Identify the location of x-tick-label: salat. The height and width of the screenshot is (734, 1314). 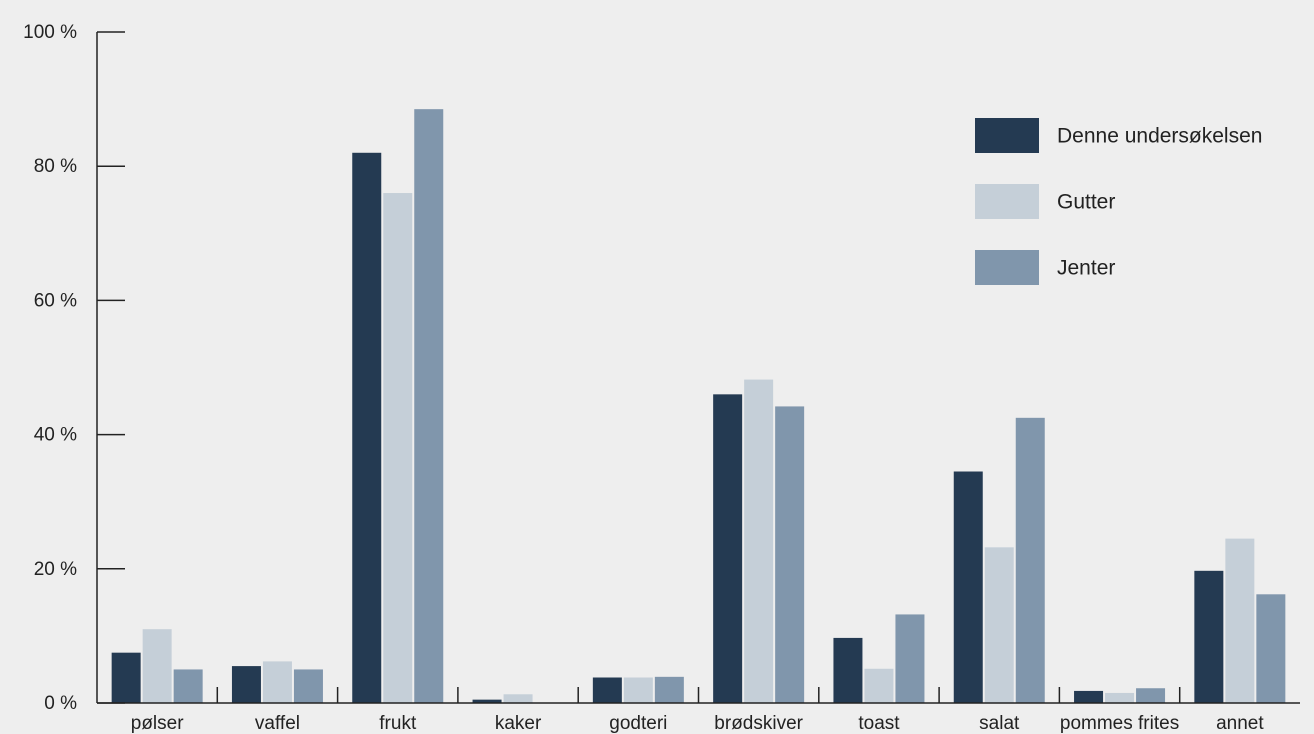
(999, 723).